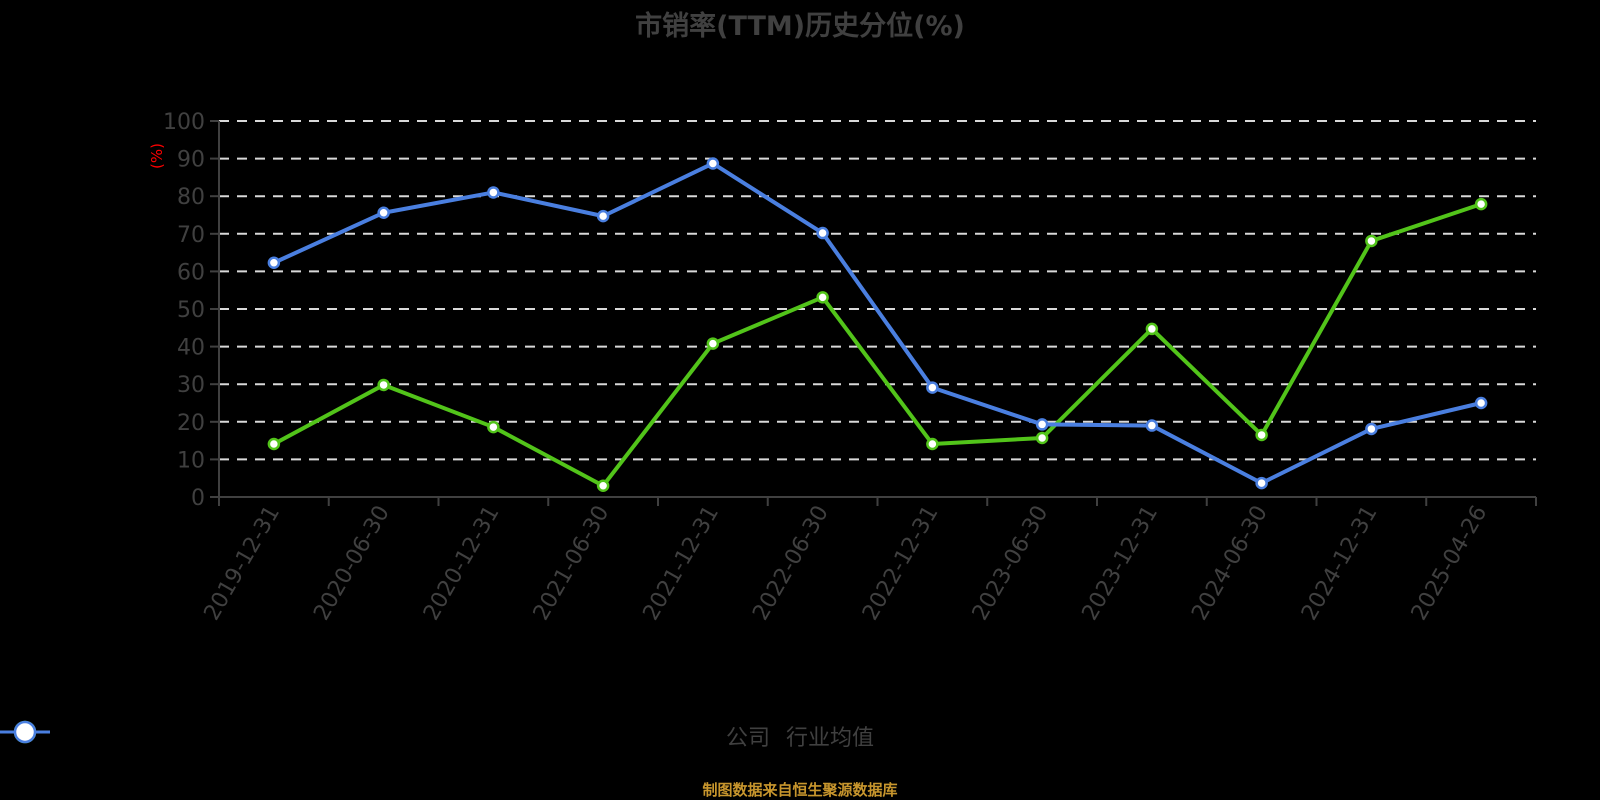 Image resolution: width=1600 pixels, height=800 pixels. What do you see at coordinates (830, 738) in the screenshot?
I see `legend-label-industry: 行业均值` at bounding box center [830, 738].